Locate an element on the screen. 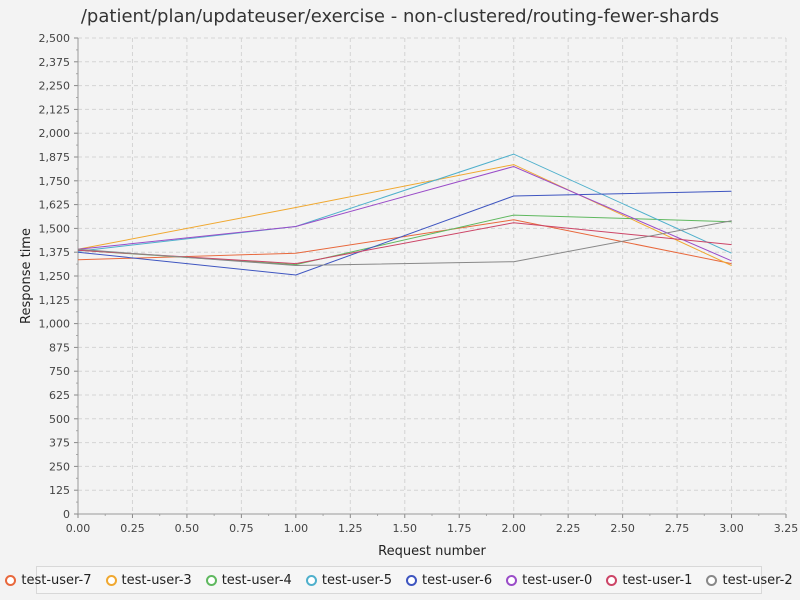 The height and width of the screenshot is (600, 800). x-axis-title: Request number is located at coordinates (432, 551).